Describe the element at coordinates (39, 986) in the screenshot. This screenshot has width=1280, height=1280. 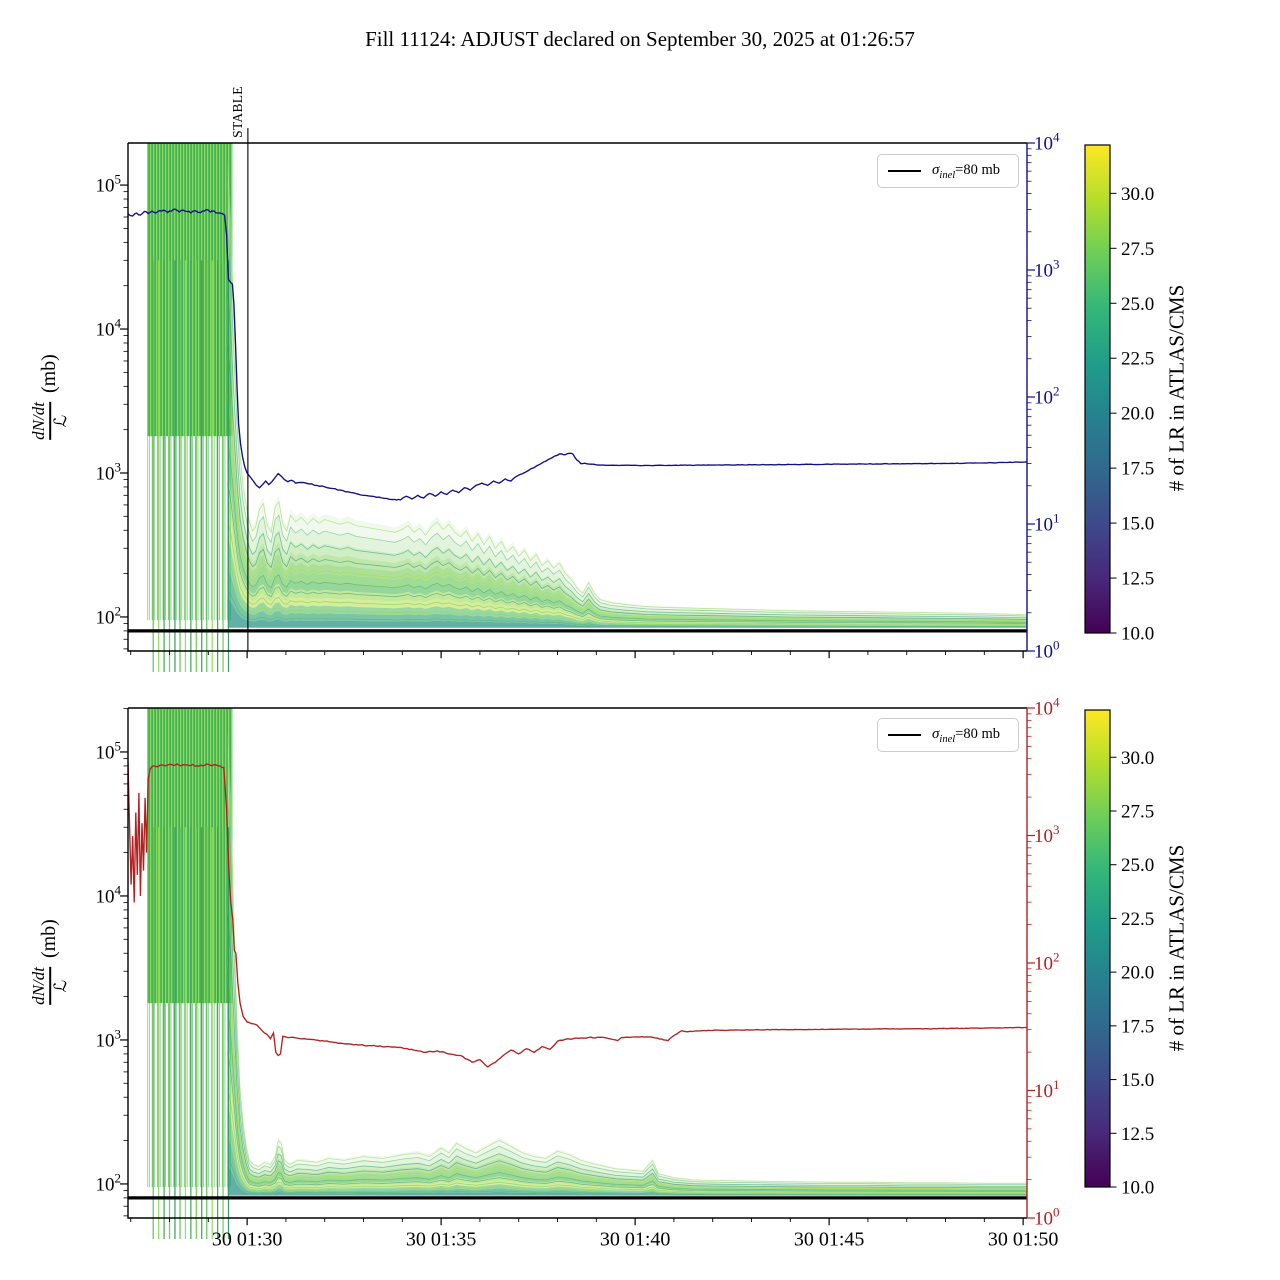
I see `ylabel-numerator: dN/dt` at that location.